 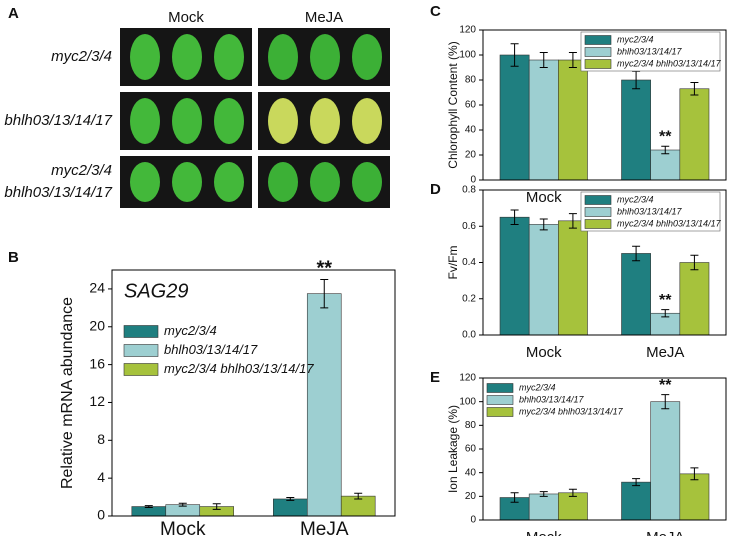 What do you see at coordinates (467, 55) in the screenshot?
I see `y-tick-label: 100` at bounding box center [467, 55].